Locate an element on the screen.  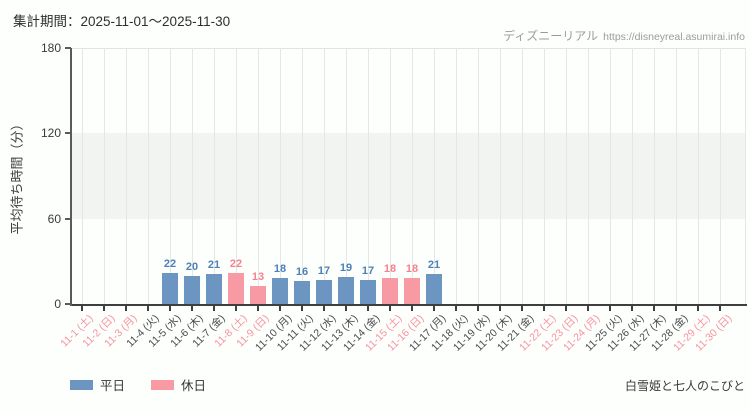
y-tick-label: 60 is located at coordinates (54, 218).